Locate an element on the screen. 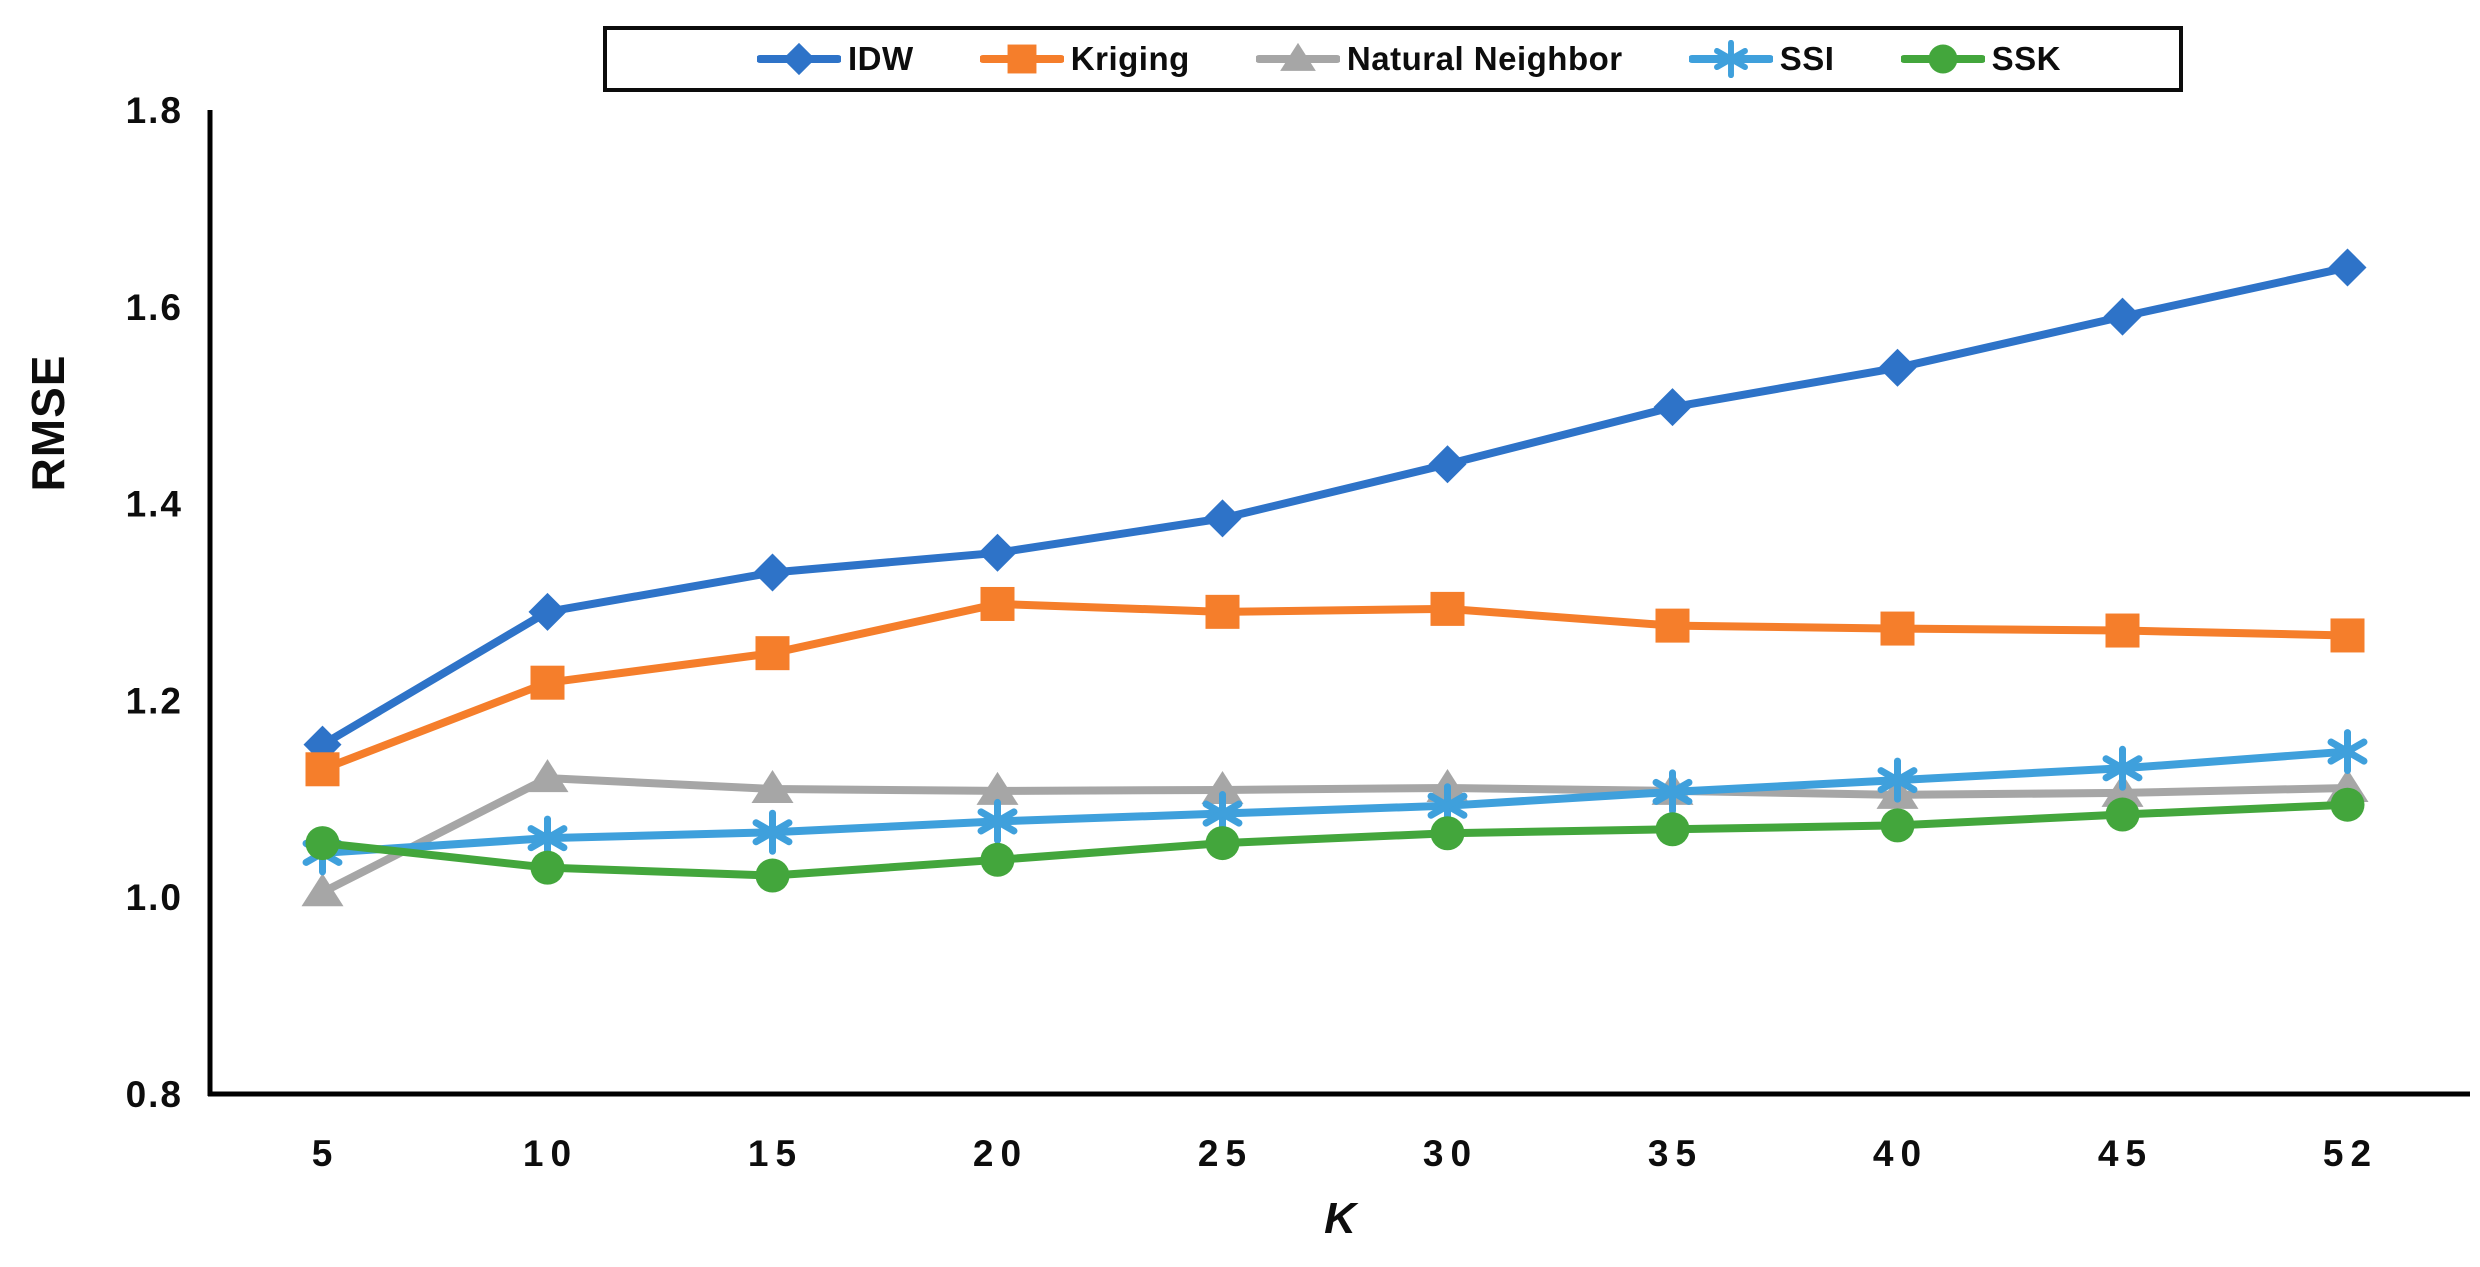 The image size is (2480, 1267). legend-item-natural-neighbor: Natural Neighbor is located at coordinates (1439, 59).